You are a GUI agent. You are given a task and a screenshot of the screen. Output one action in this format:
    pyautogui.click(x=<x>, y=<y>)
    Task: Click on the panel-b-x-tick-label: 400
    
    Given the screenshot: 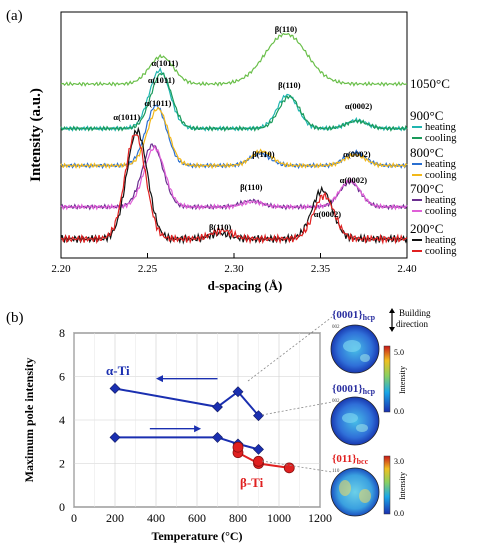 What is the action you would take?
    pyautogui.click(x=156, y=518)
    